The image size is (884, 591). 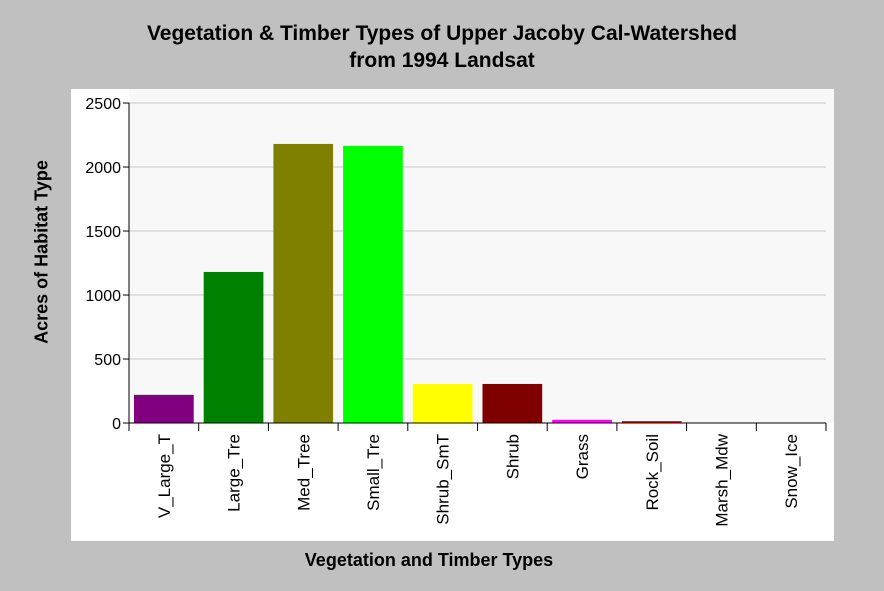 What do you see at coordinates (103, 104) in the screenshot?
I see `y-tick-label: 2500` at bounding box center [103, 104].